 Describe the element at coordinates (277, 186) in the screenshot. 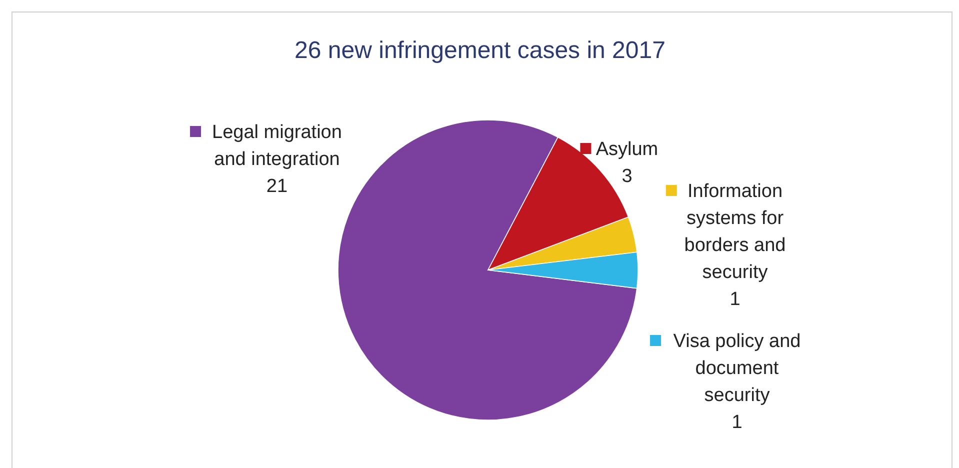

I see `data-label: 21` at that location.